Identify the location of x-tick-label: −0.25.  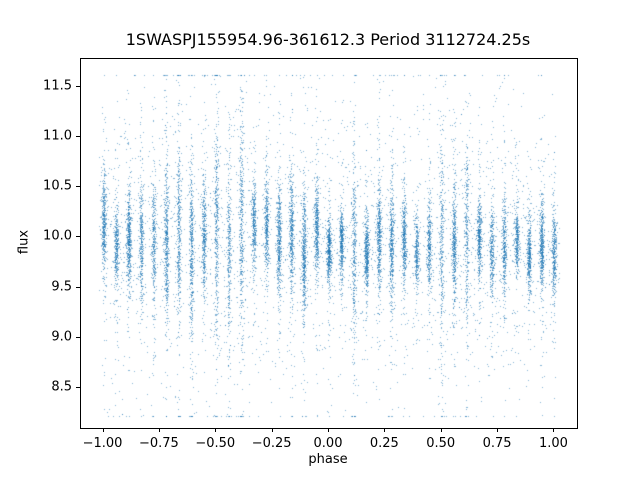
(271, 443).